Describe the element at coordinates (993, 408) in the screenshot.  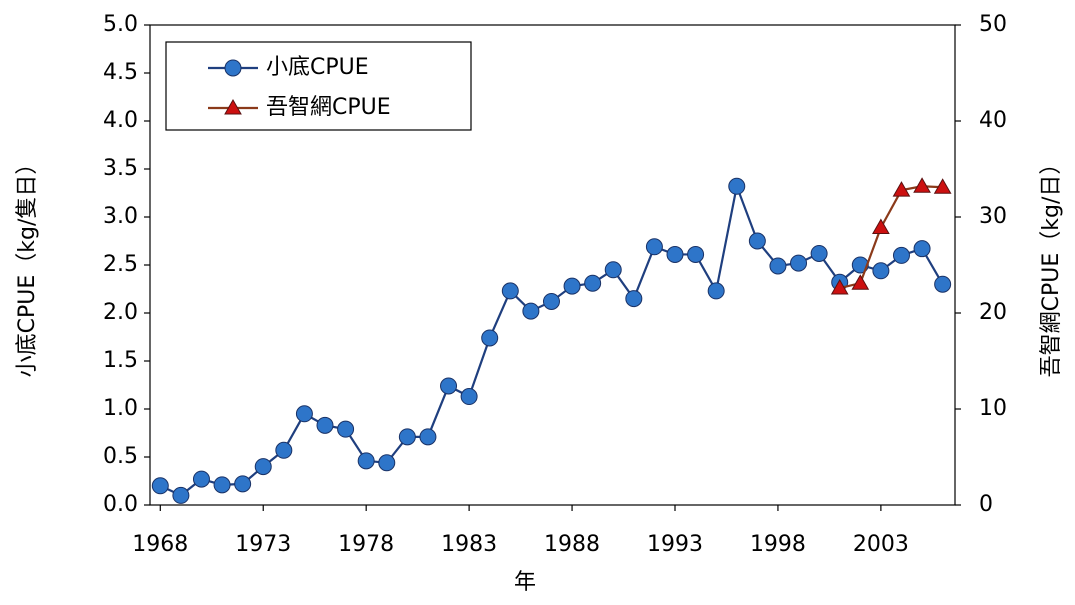
I see `y2-tick-label: 10` at that location.